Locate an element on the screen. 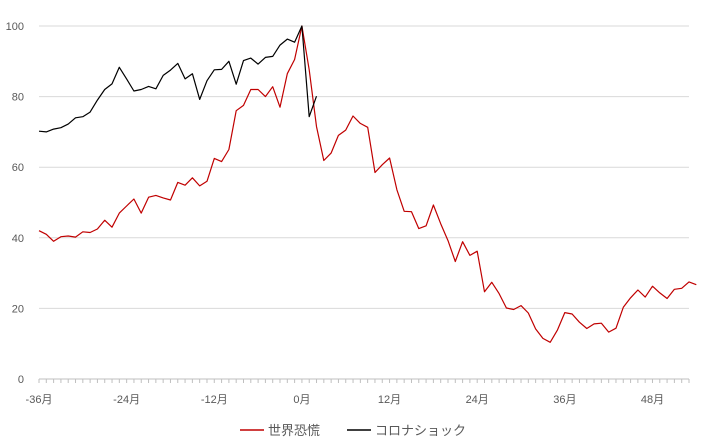 This screenshot has width=706, height=443. legend: 世界恐慌 コロナショック is located at coordinates (353, 431).